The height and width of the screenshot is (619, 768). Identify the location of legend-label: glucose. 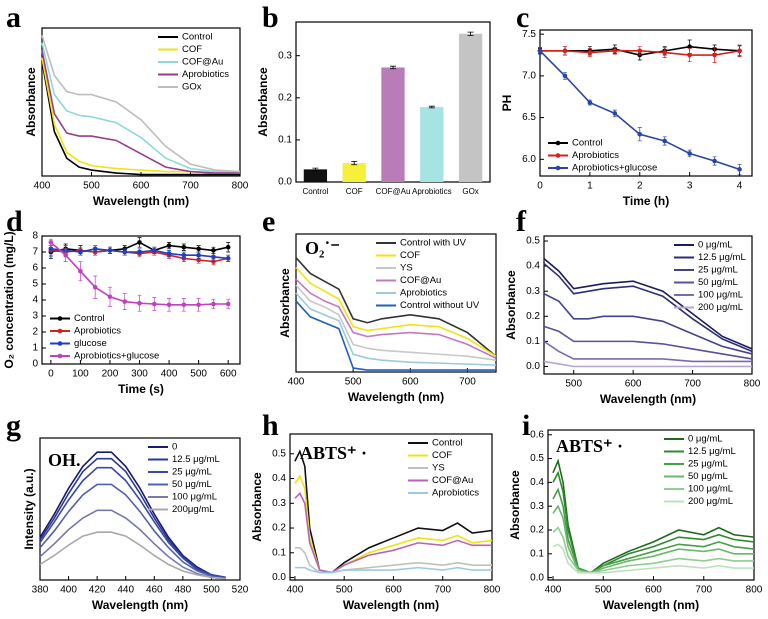
(90, 343).